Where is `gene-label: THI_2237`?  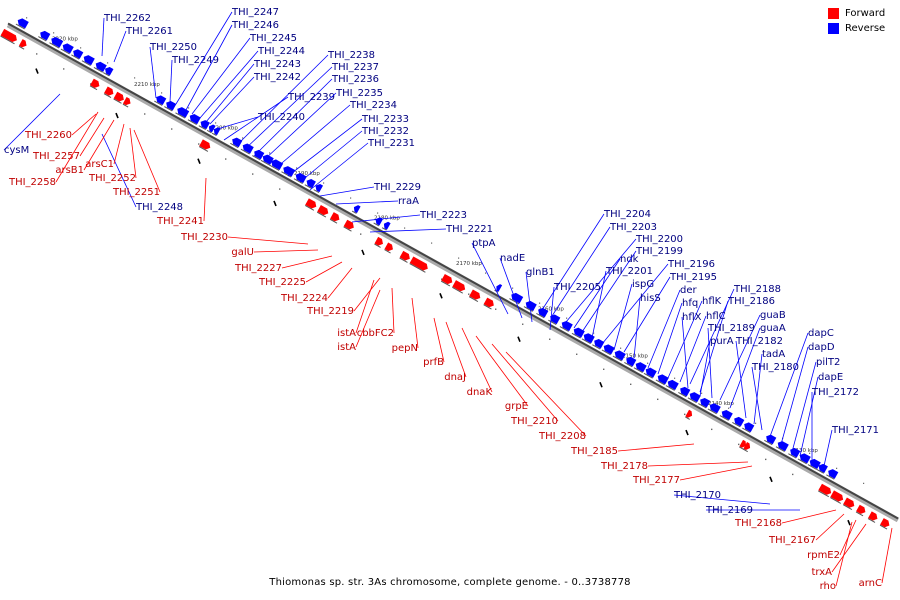 gene-label: THI_2237 is located at coordinates (355, 67).